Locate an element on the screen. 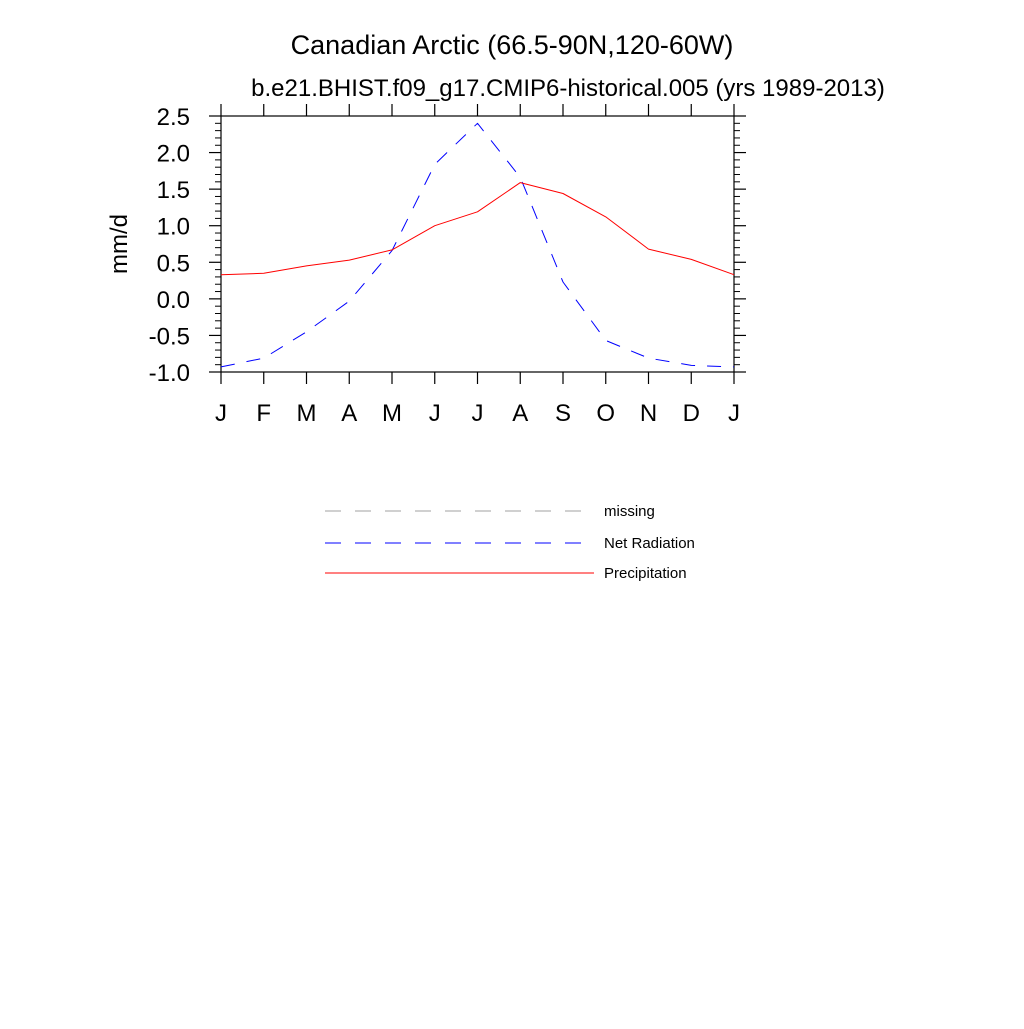 The height and width of the screenshot is (1029, 1024). legend-label: Net Radiation is located at coordinates (649, 543).